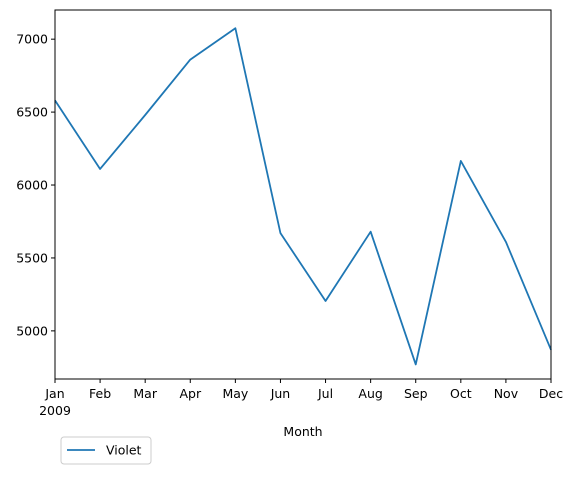 The height and width of the screenshot is (477, 574). What do you see at coordinates (55, 410) in the screenshot?
I see `x-axis-year-label: 2009` at bounding box center [55, 410].